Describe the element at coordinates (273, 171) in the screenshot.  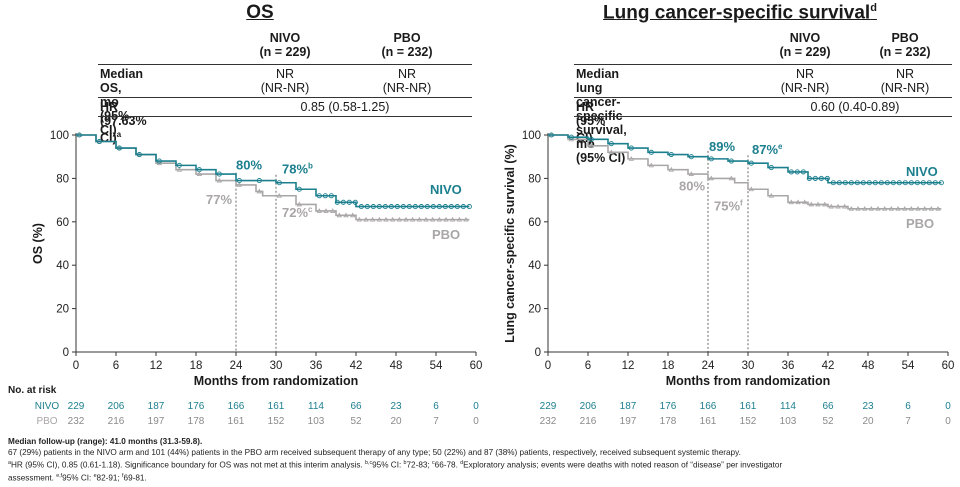
I see `os-nivo-curve` at that location.